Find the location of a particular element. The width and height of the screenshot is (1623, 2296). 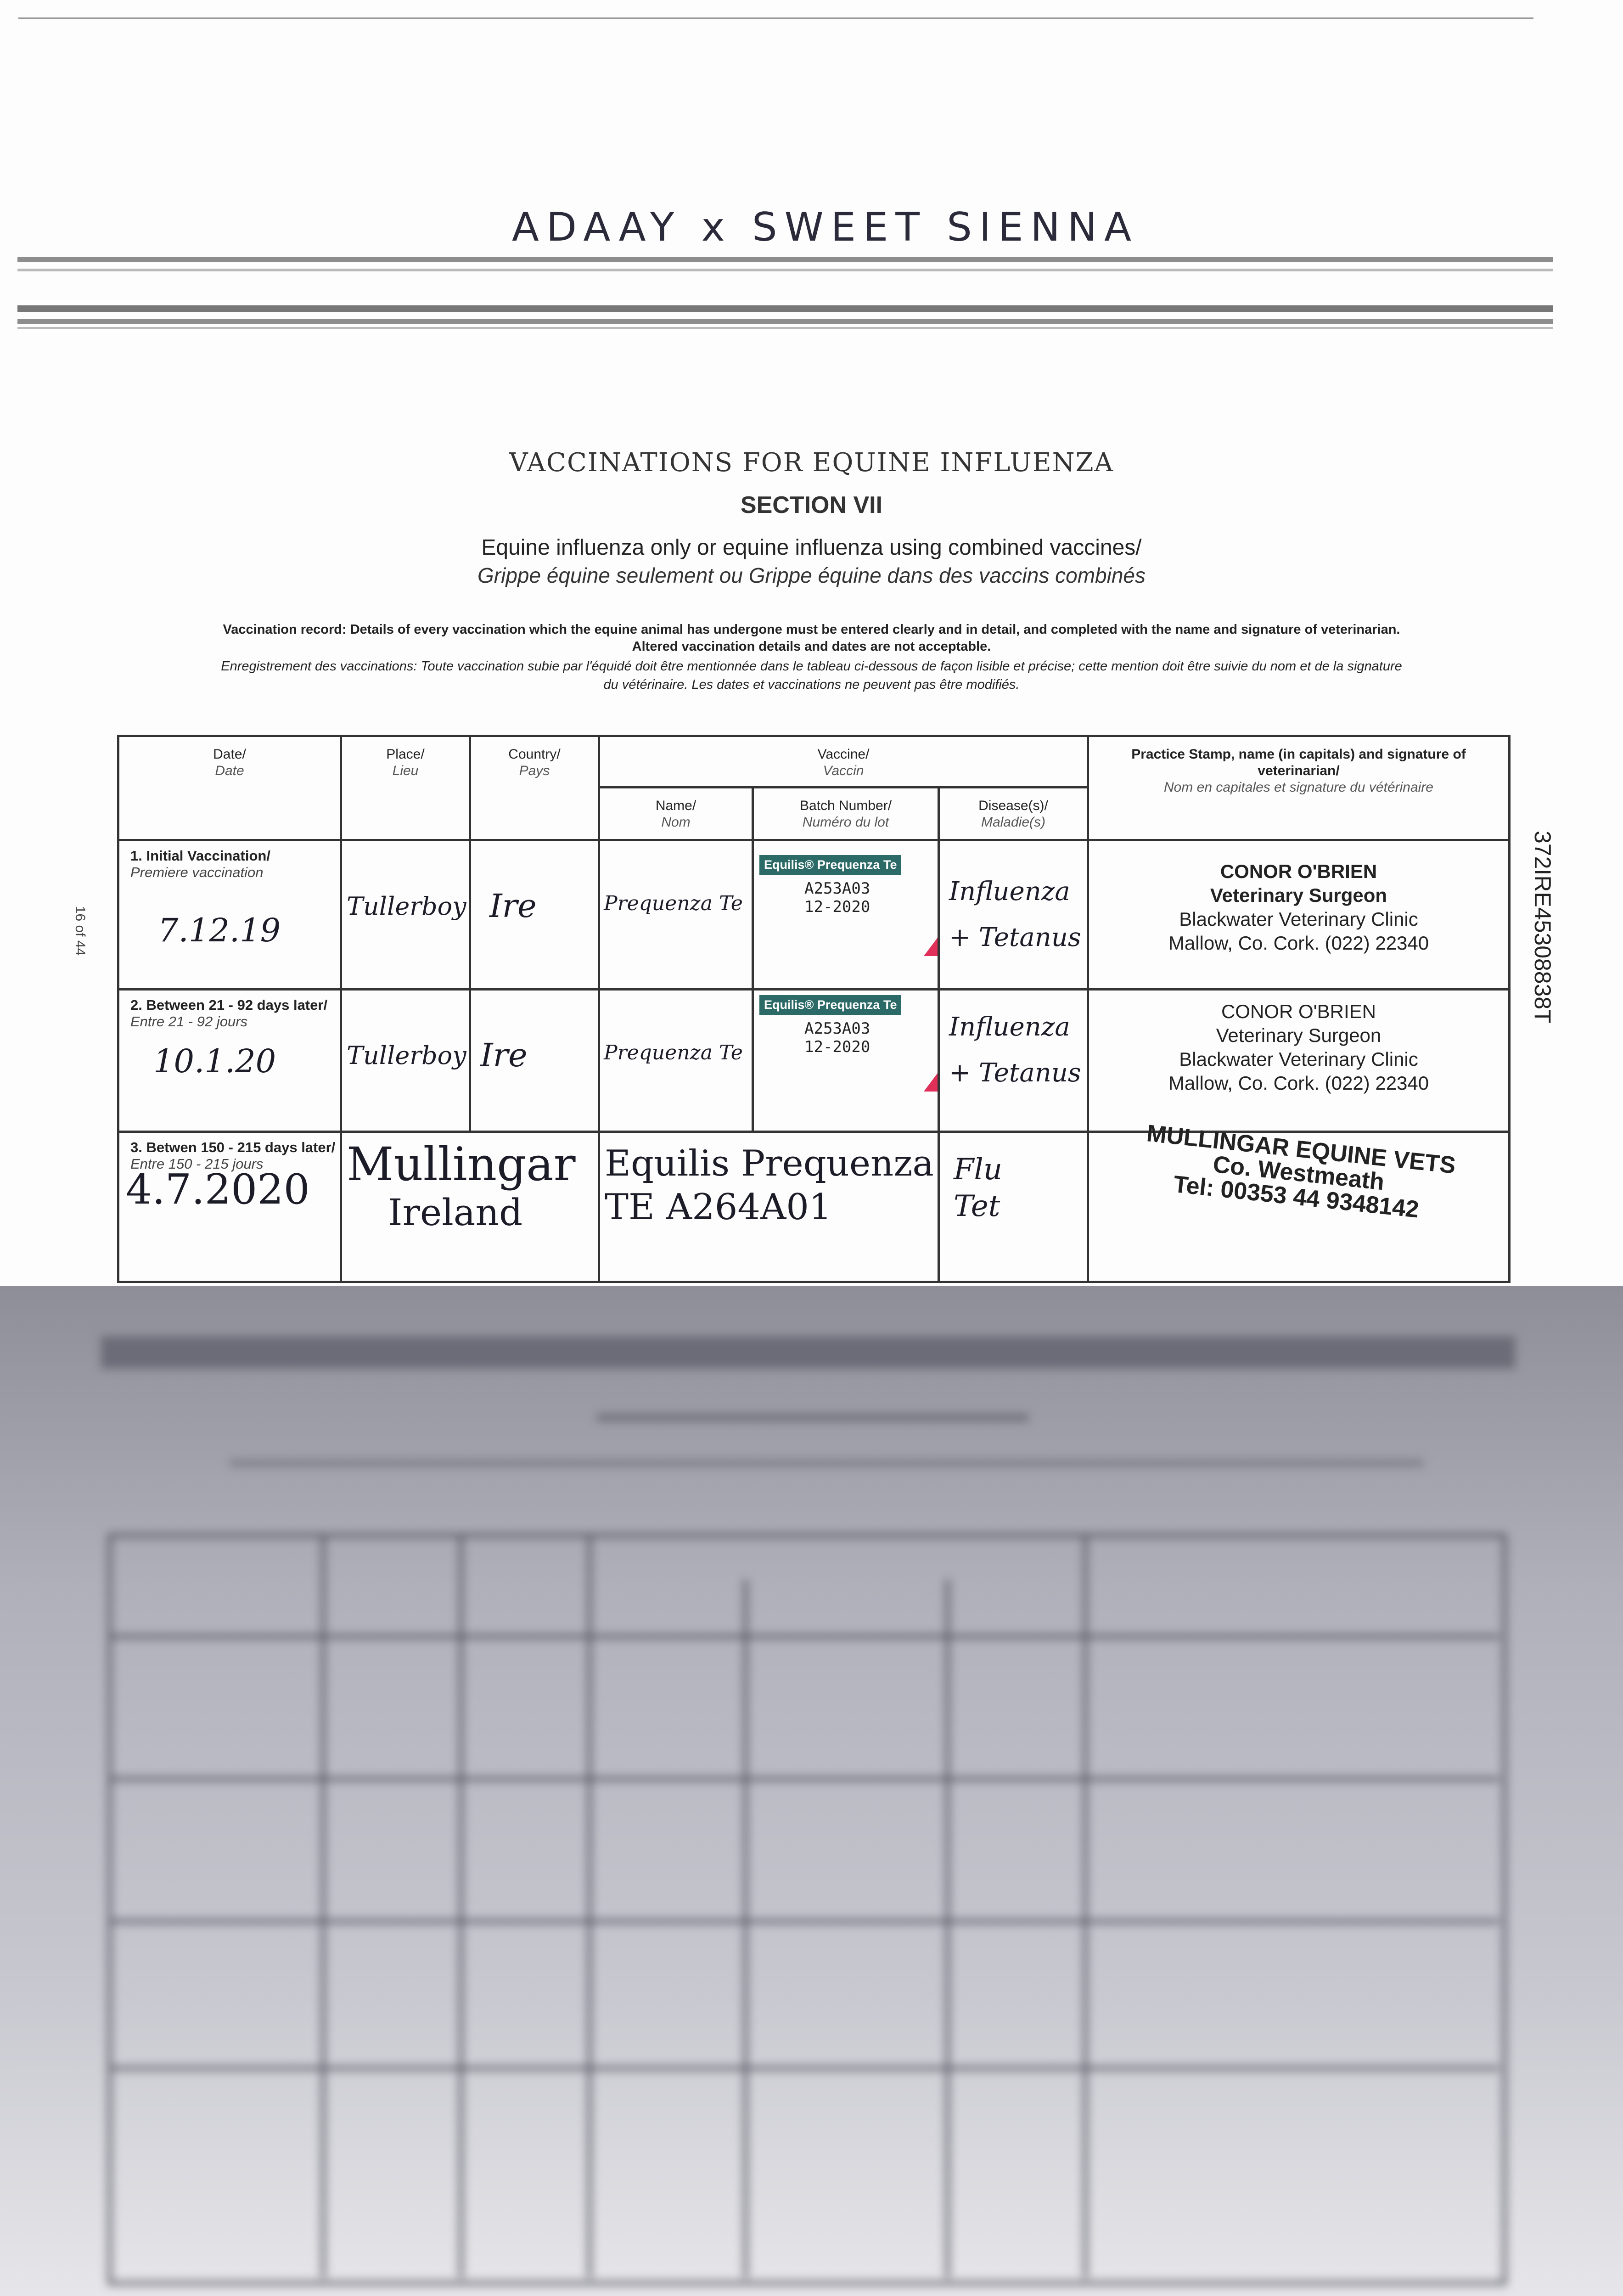

header-batch: Batch Number/Numéro du lot is located at coordinates (846, 813).